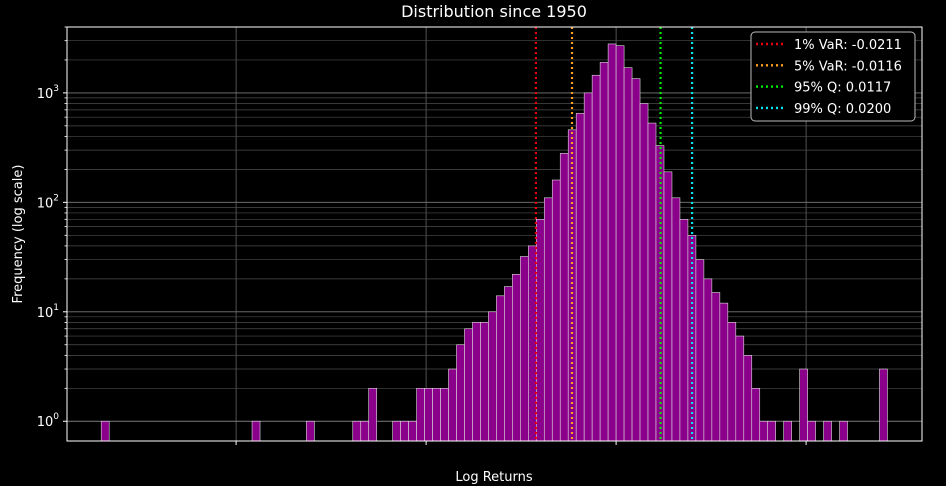  What do you see at coordinates (842, 109) in the screenshot?
I see `legend-label: 99% Q: 0.0200` at bounding box center [842, 109].